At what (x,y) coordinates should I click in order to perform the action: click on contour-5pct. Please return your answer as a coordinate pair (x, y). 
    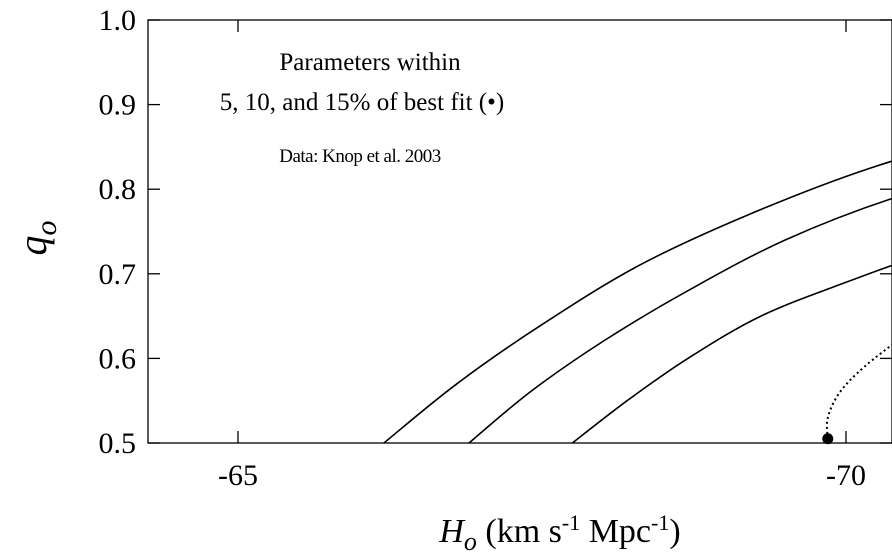
    Looking at the image, I should click on (731, 354).